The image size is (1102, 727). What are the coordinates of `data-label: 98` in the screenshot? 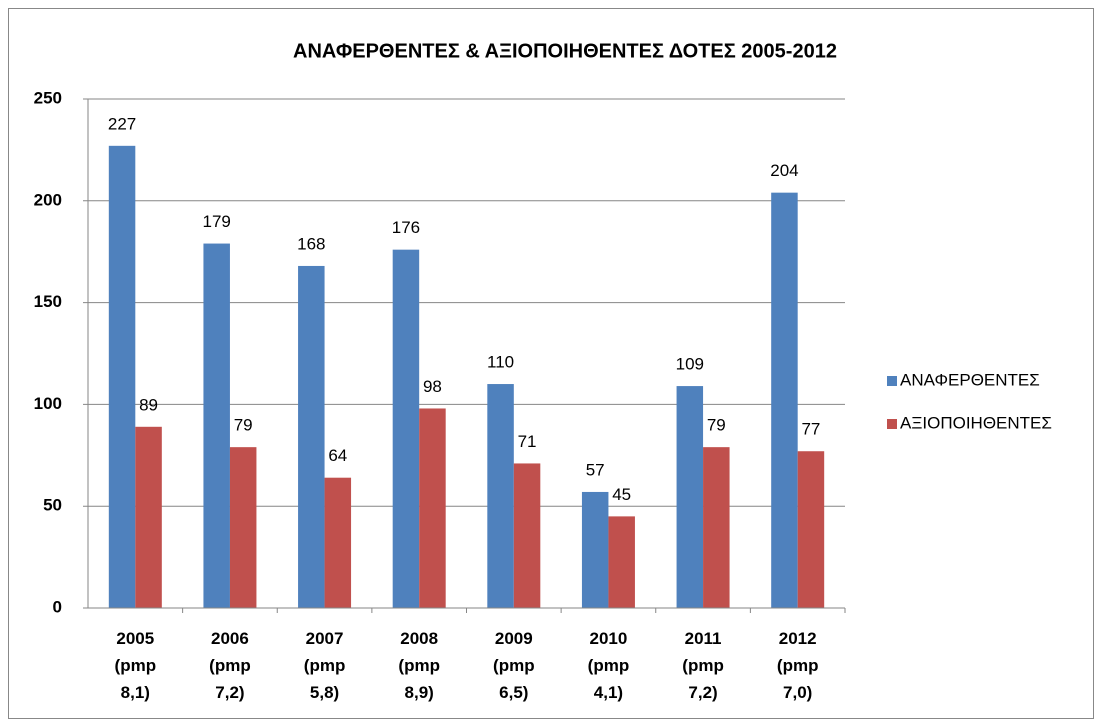 It's located at (432, 386).